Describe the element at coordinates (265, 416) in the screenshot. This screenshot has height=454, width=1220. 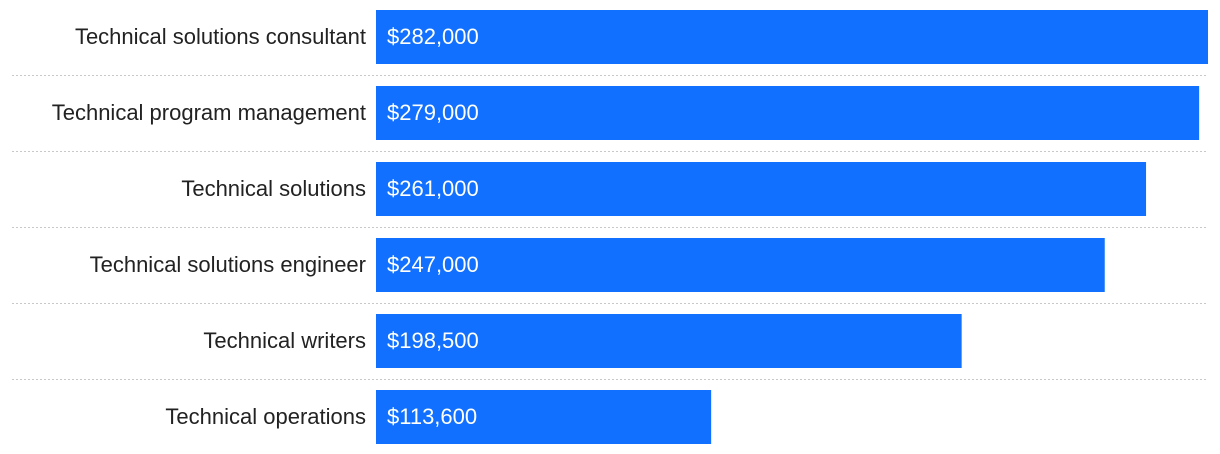
I see `category-label: Technical operations` at that location.